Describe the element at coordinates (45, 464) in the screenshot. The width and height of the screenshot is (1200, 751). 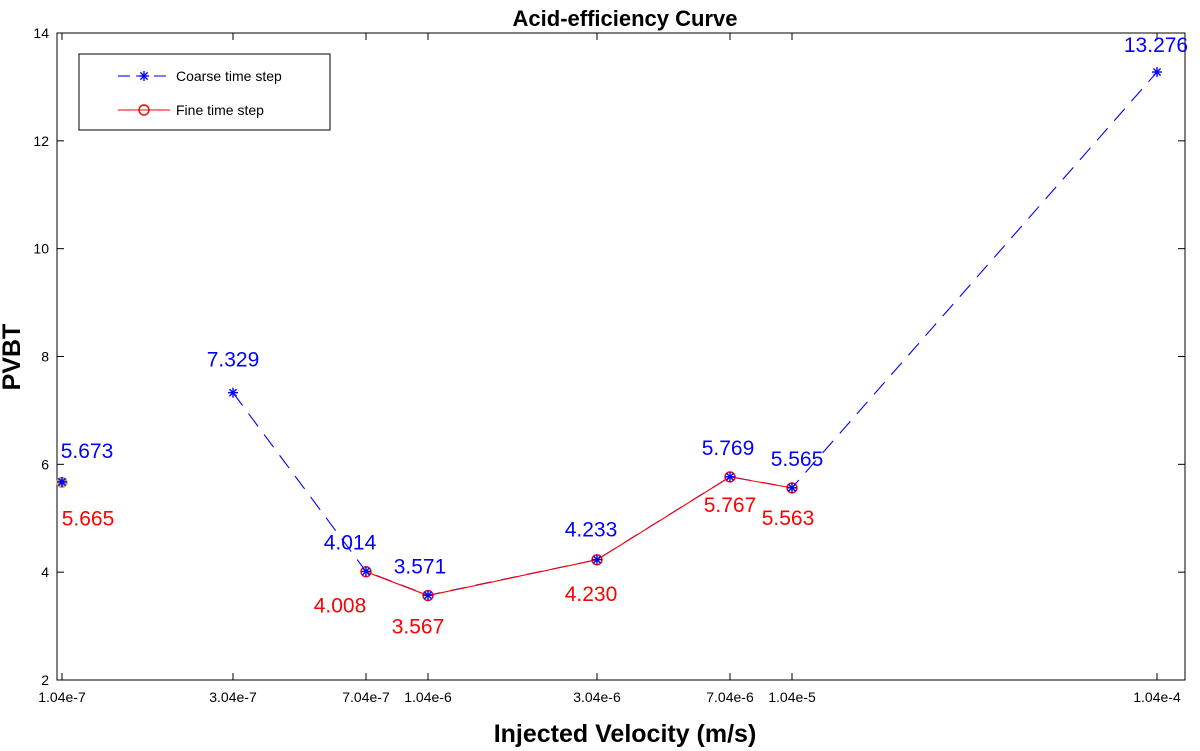
I see `y-tick-label: 6` at that location.